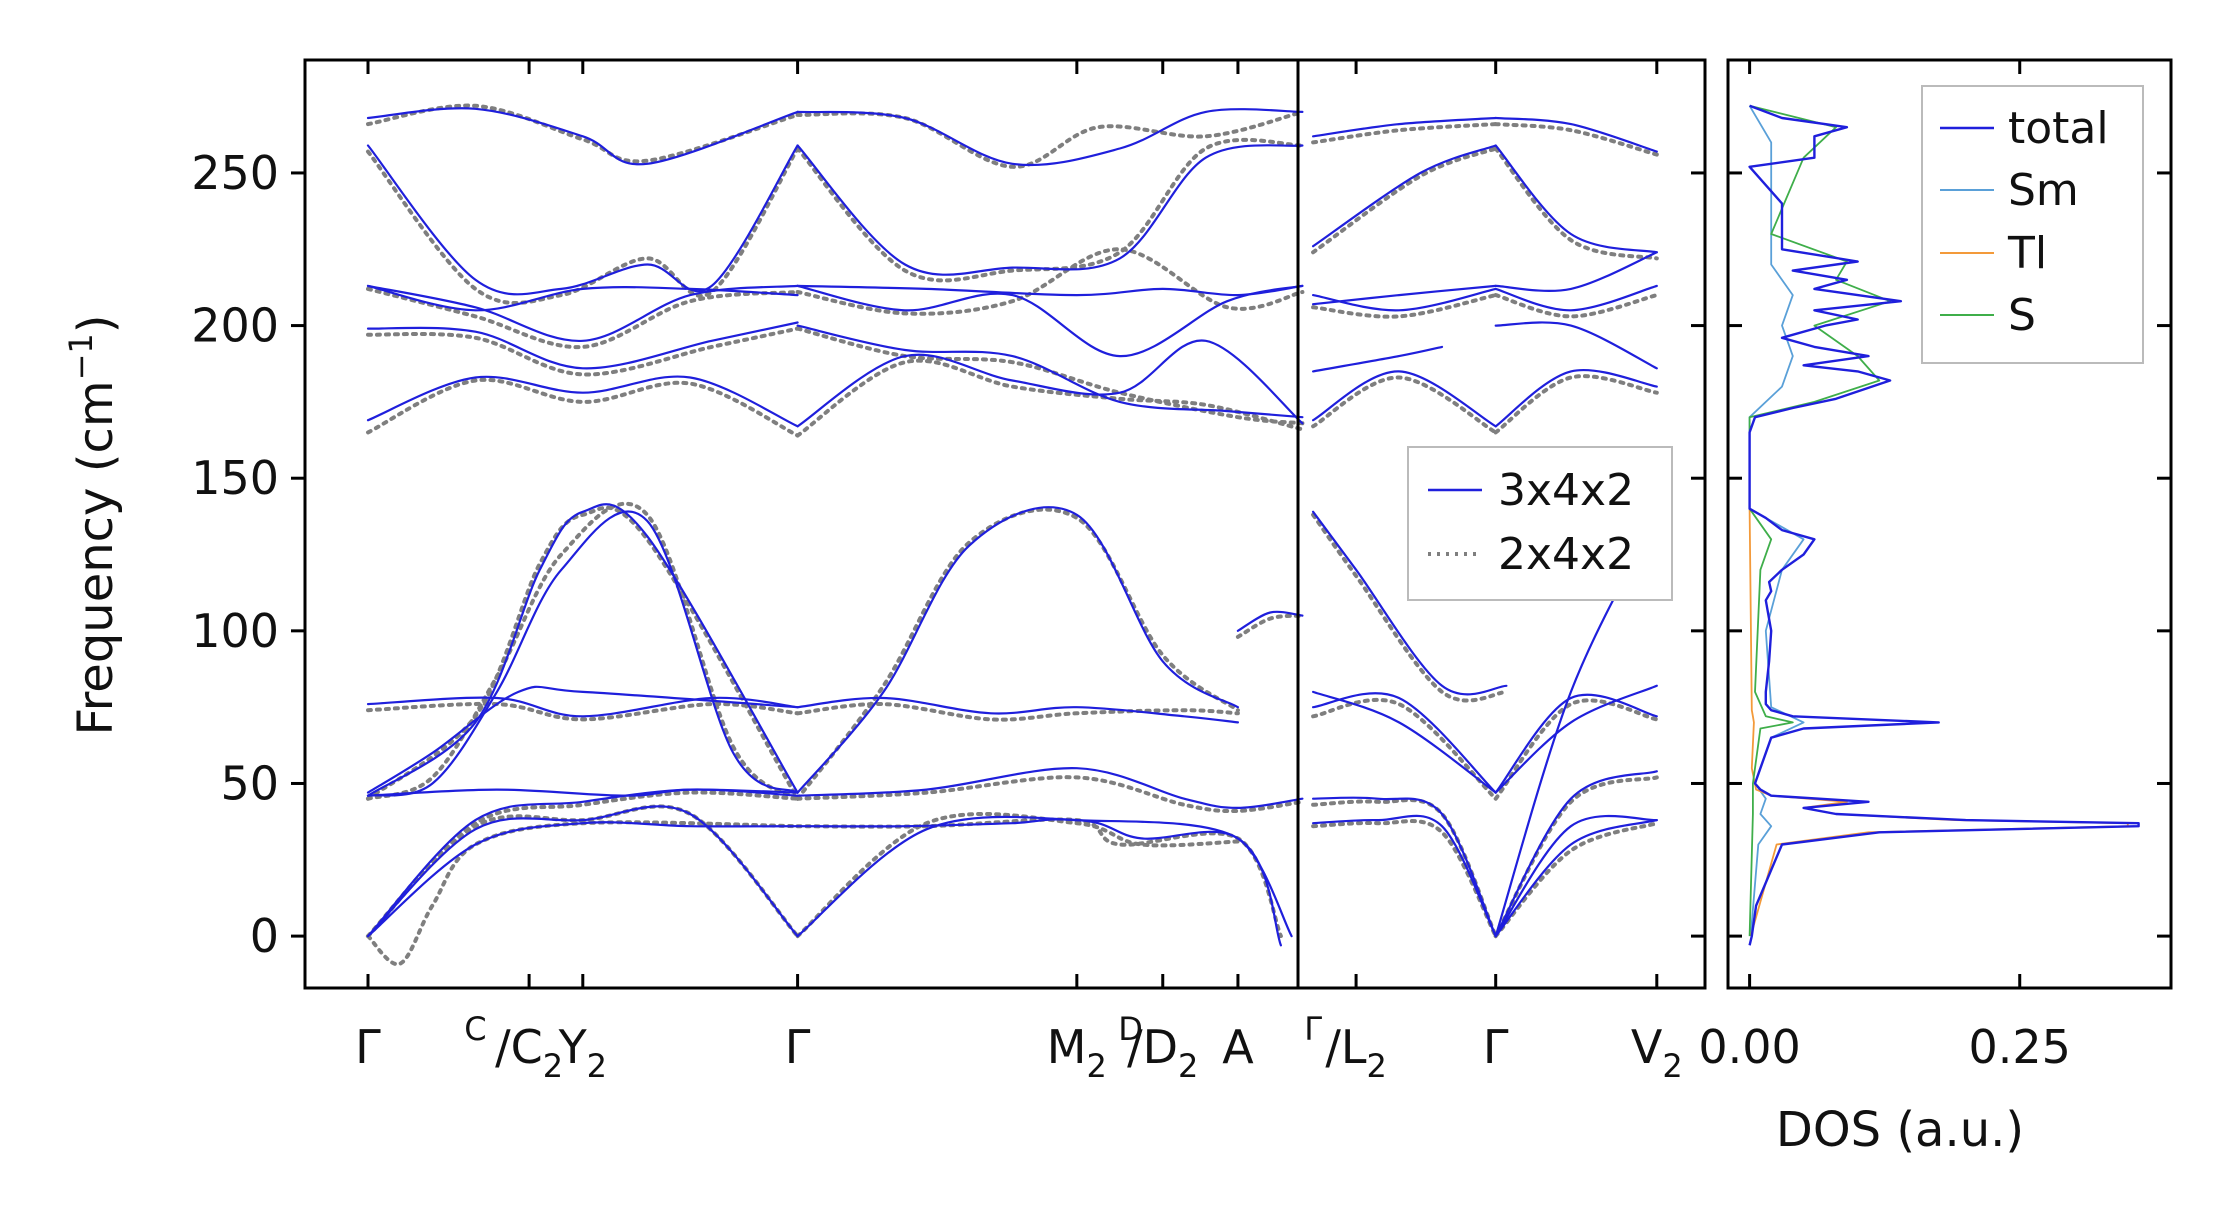 The image size is (2222, 1220). I want to click on band-xtick-label: /C2, so click(529, 1052).